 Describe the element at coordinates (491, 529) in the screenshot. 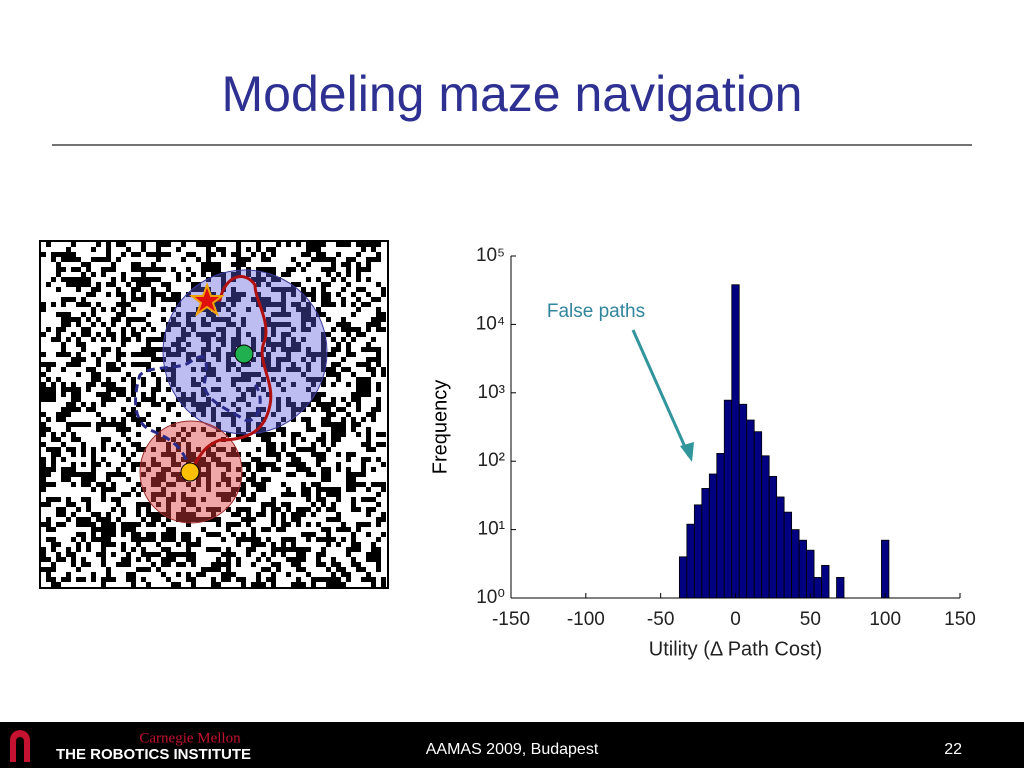

I see `y-tick-label: 10¹` at that location.